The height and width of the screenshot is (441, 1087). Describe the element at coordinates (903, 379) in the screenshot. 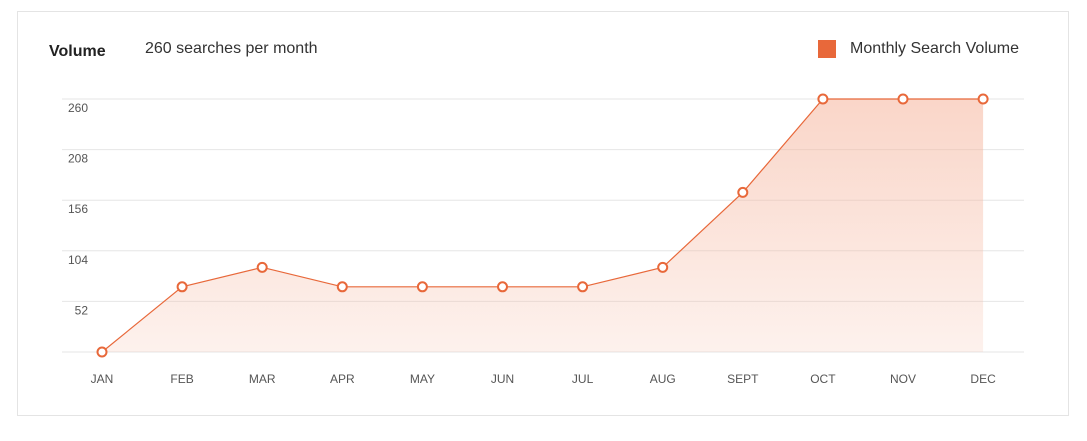

I see `x-tick-label: NOV` at that location.